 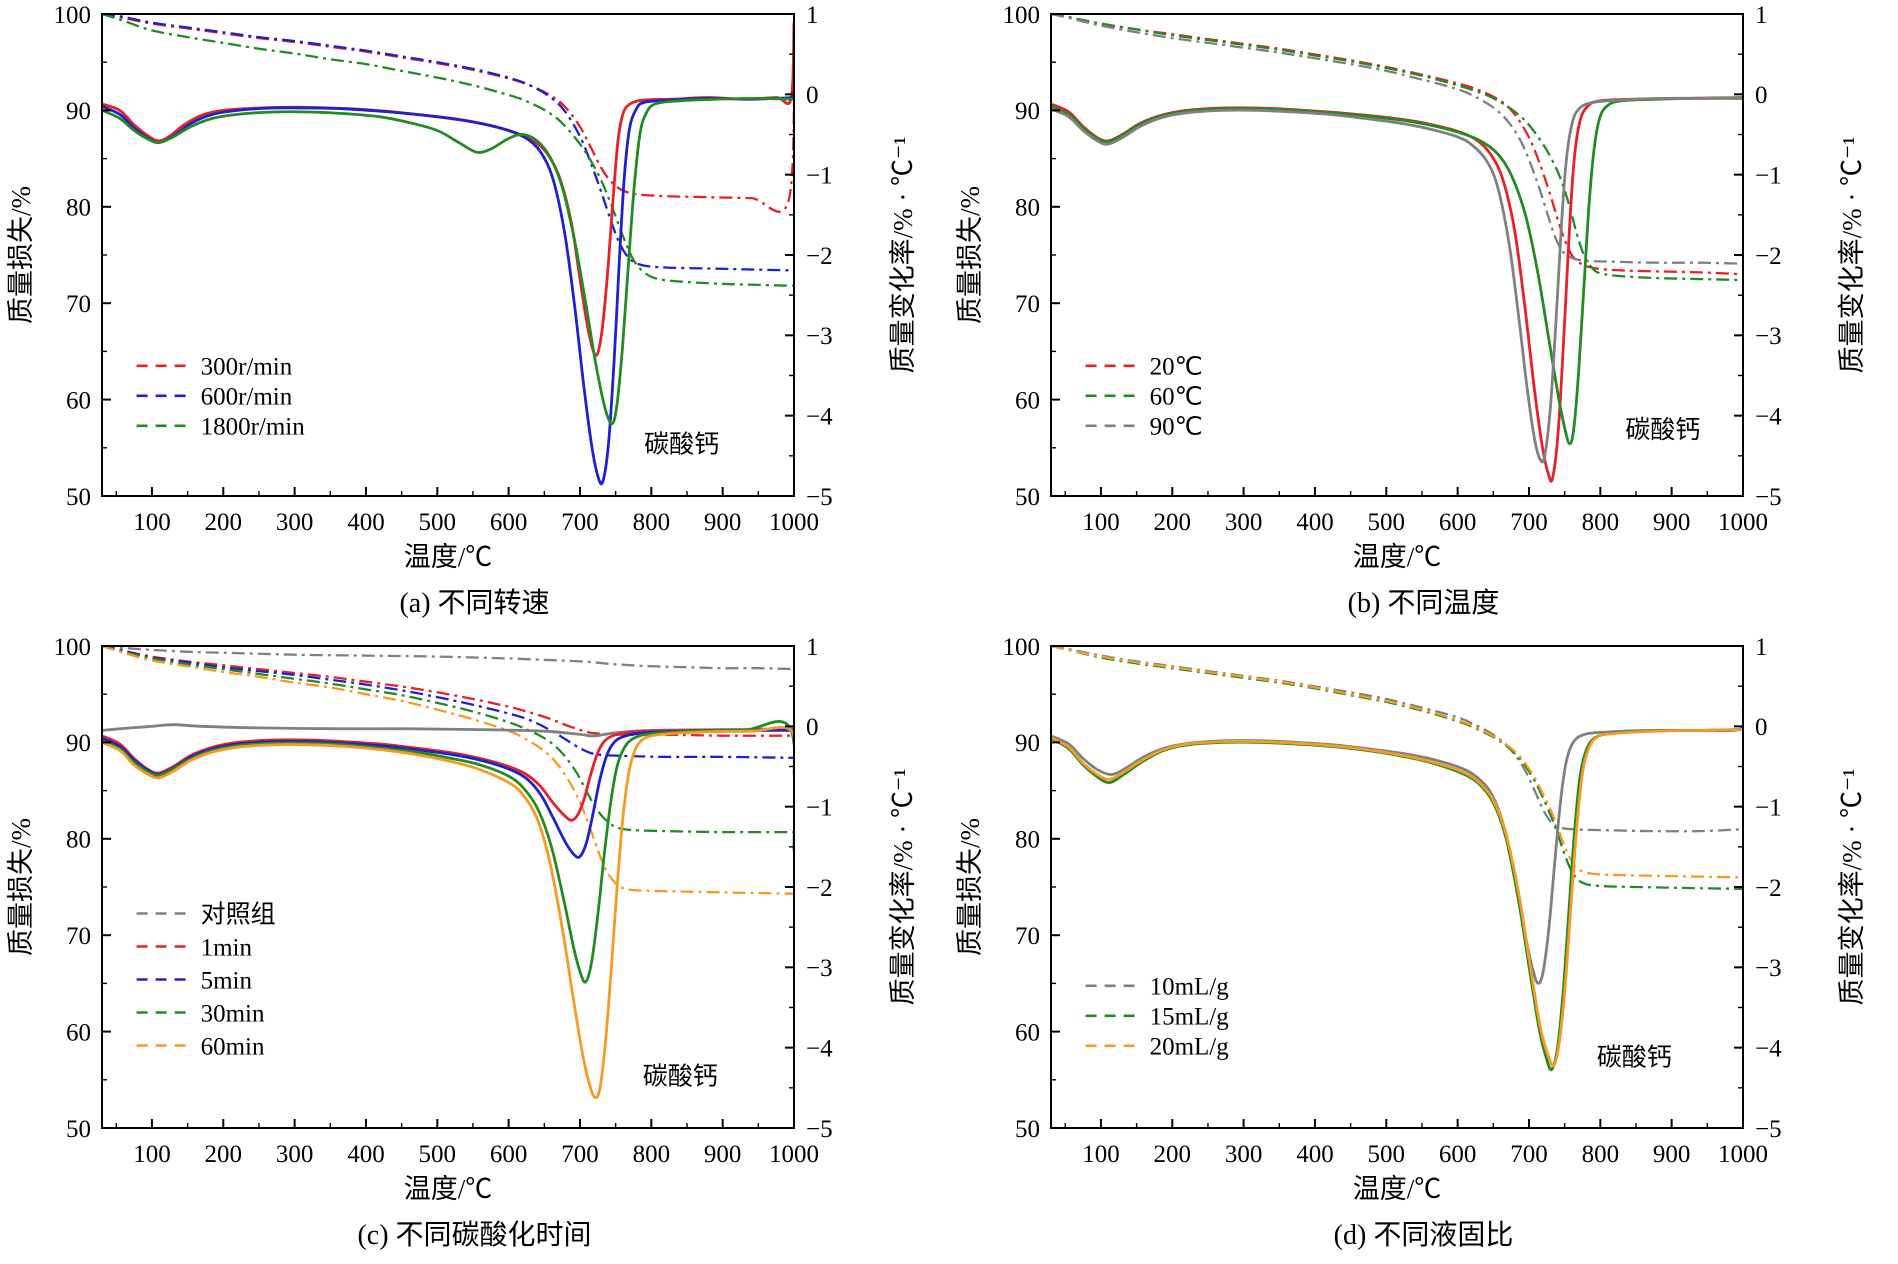 I want to click on legend-label: 60℃, so click(x=1176, y=397).